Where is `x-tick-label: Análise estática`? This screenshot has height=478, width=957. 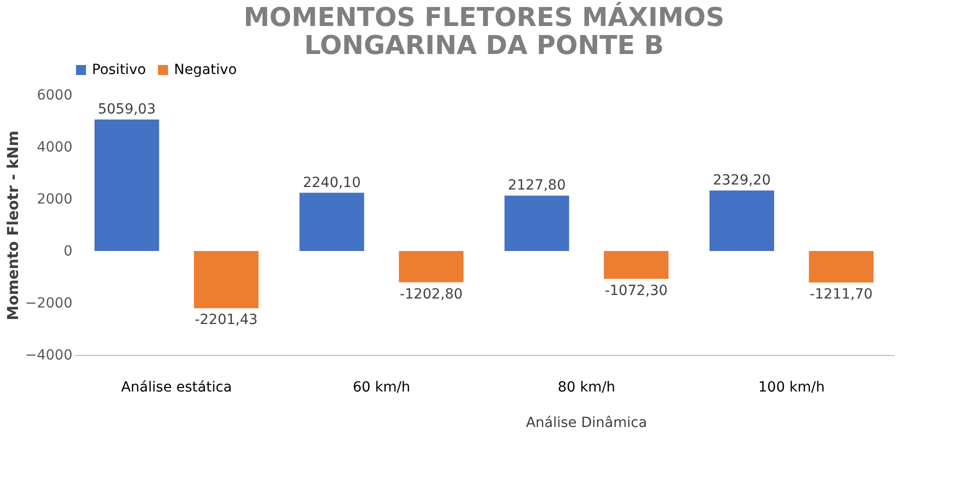
x-tick-label: Análise estática is located at coordinates (176, 388).